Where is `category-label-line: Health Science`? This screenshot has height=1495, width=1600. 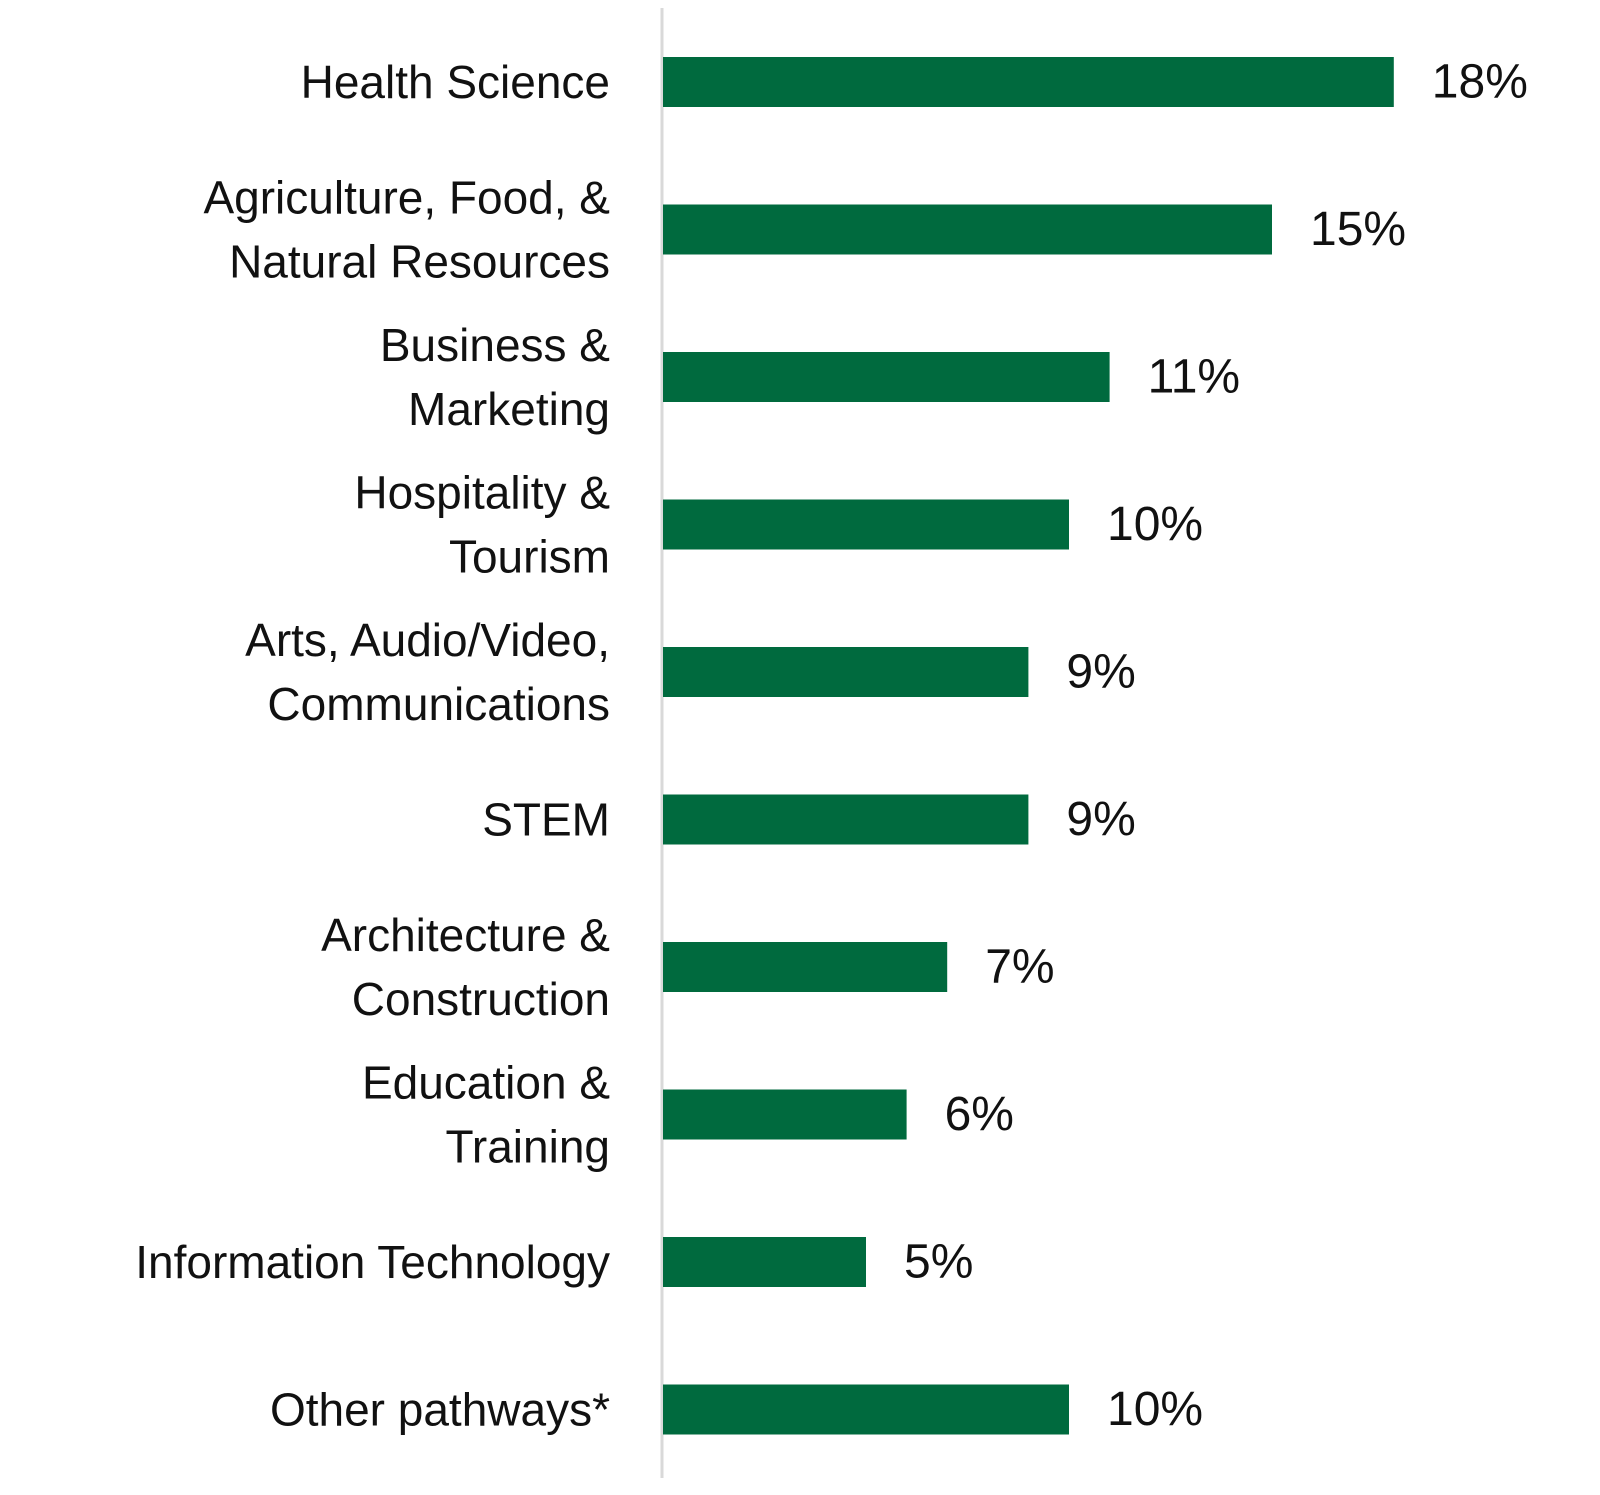 category-label-line: Health Science is located at coordinates (455, 82).